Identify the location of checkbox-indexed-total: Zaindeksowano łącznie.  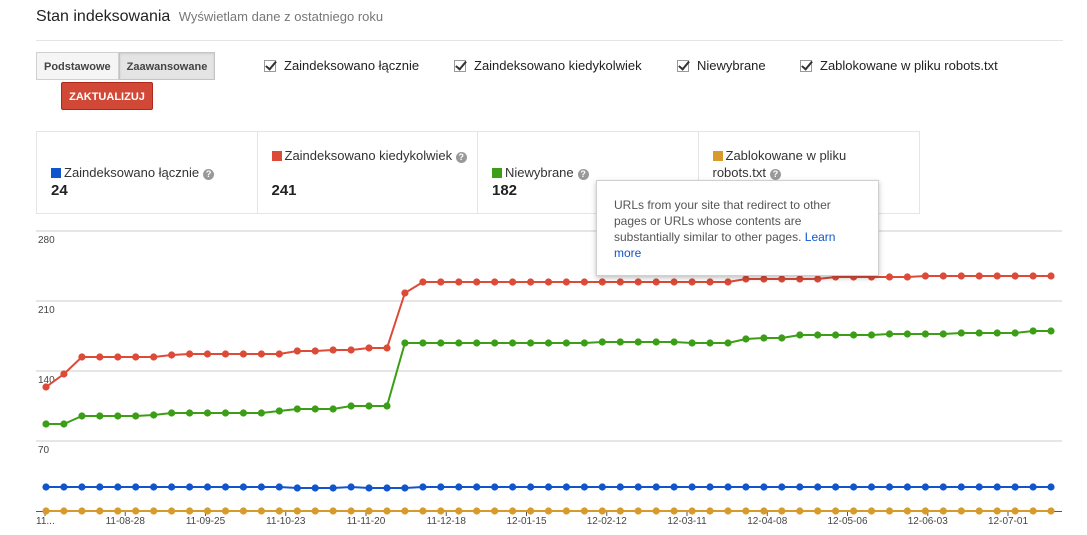
(341, 65).